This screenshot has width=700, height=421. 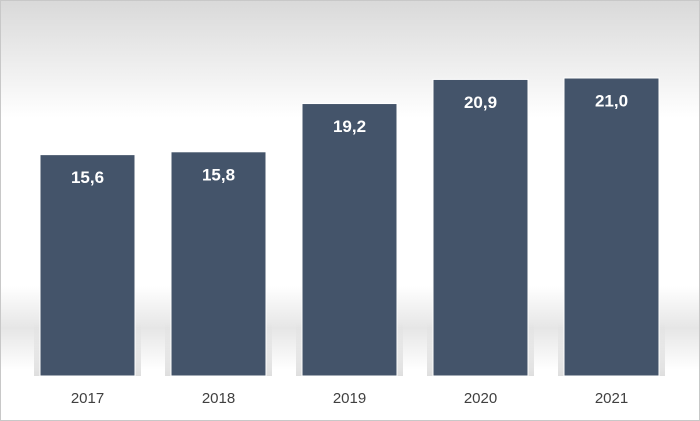 I want to click on x-tick-label: 2018, so click(x=218, y=398).